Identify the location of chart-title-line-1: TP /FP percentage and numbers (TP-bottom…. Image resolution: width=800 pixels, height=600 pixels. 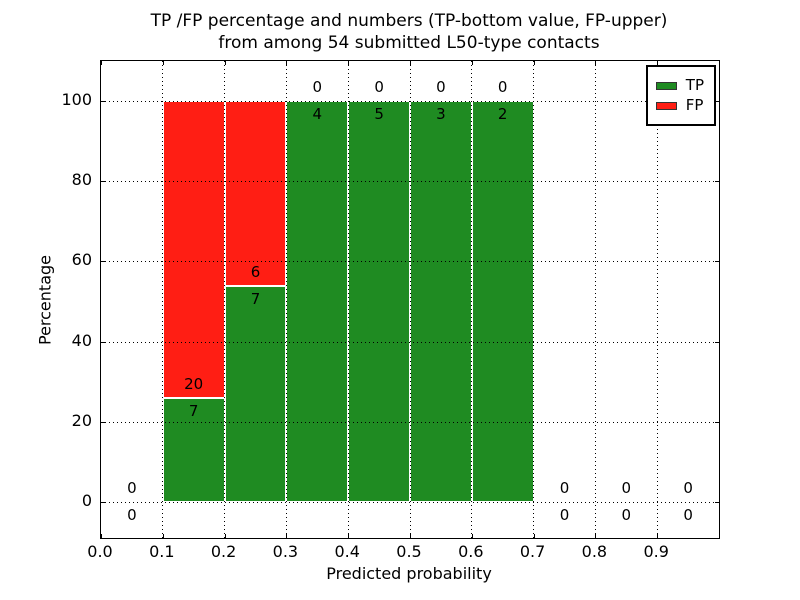
(409, 21).